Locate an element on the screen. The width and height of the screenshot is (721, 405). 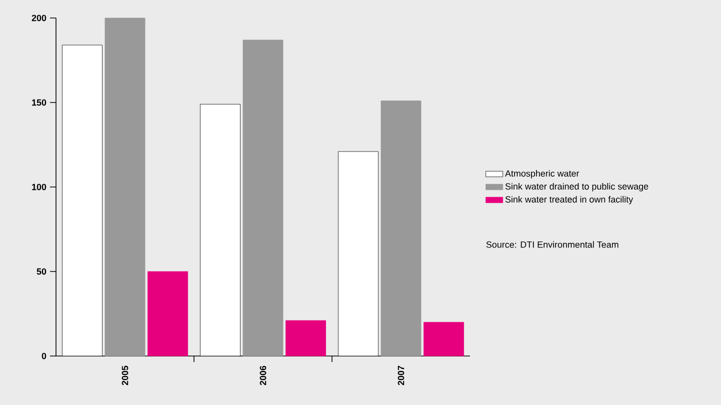
y-tick-label: 0 is located at coordinates (44, 356).